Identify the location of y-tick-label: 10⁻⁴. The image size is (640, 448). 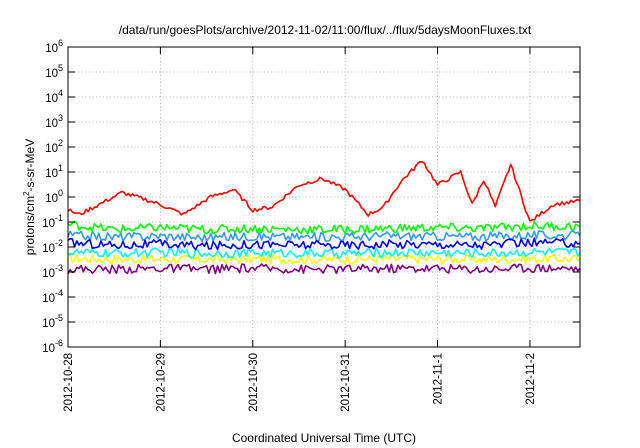
(52, 296).